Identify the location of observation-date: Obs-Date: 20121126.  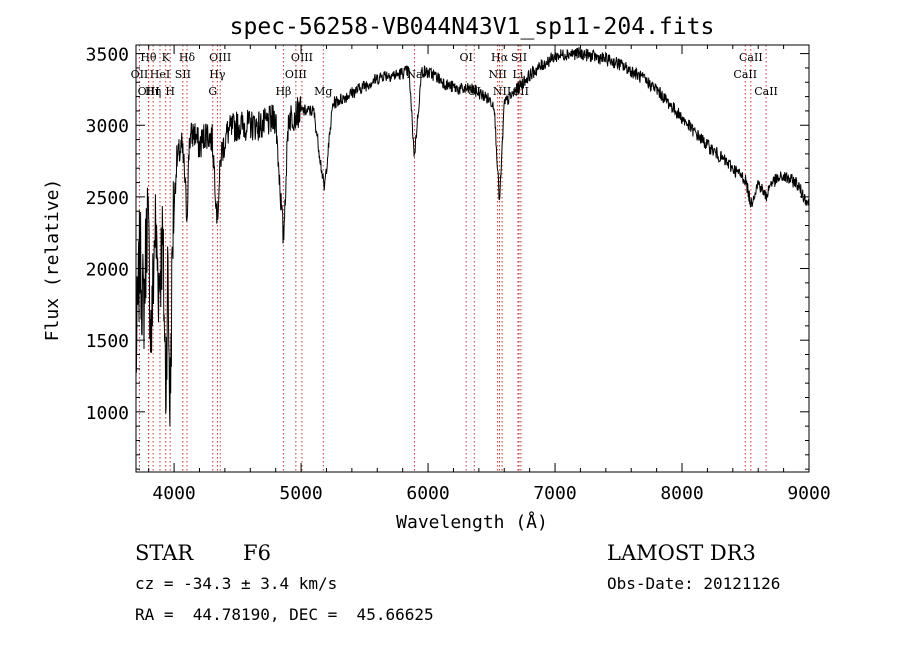
(693, 583).